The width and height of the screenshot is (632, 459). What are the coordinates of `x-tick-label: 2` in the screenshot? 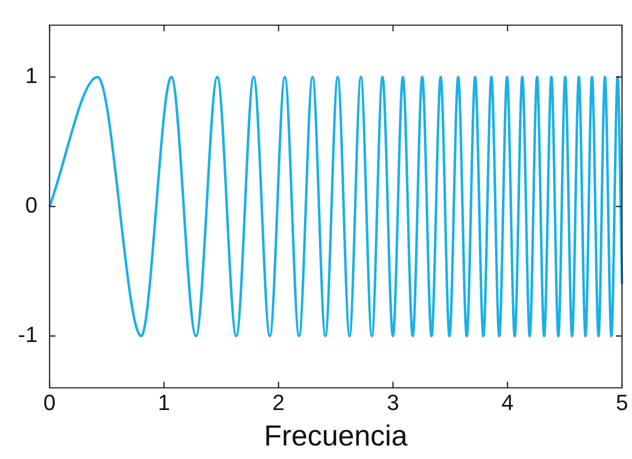 It's located at (278, 403).